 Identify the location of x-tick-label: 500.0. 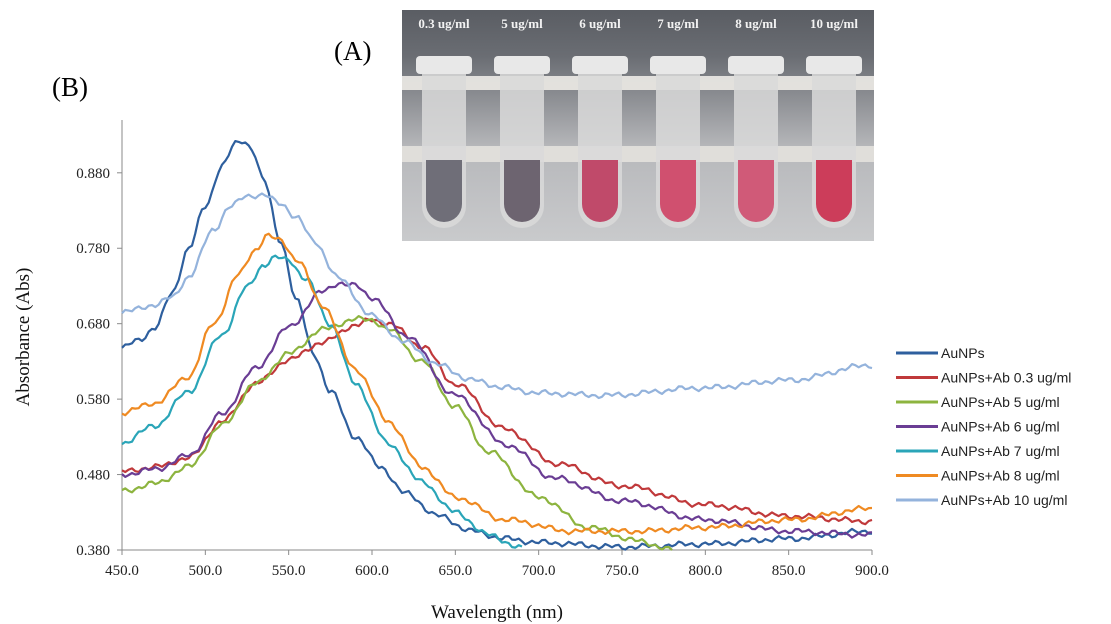
(205, 571).